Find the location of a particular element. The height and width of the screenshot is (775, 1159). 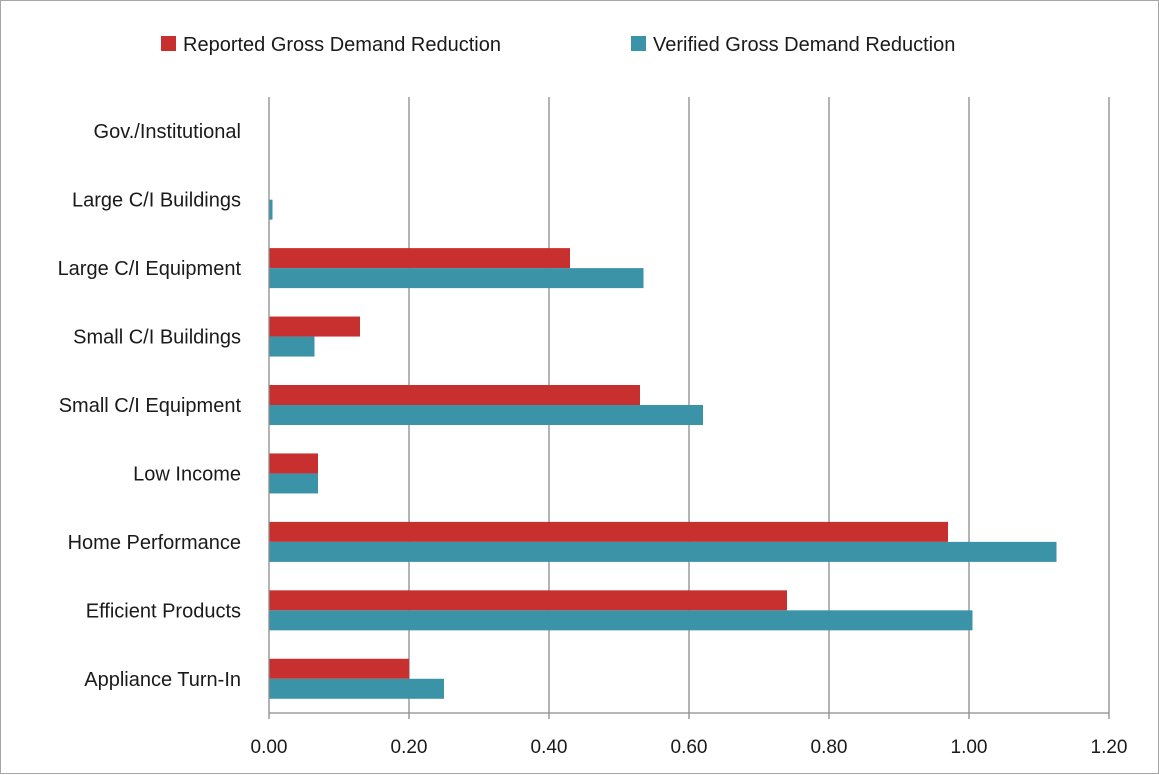

category-label: Large C/I Buildings is located at coordinates (156, 201).